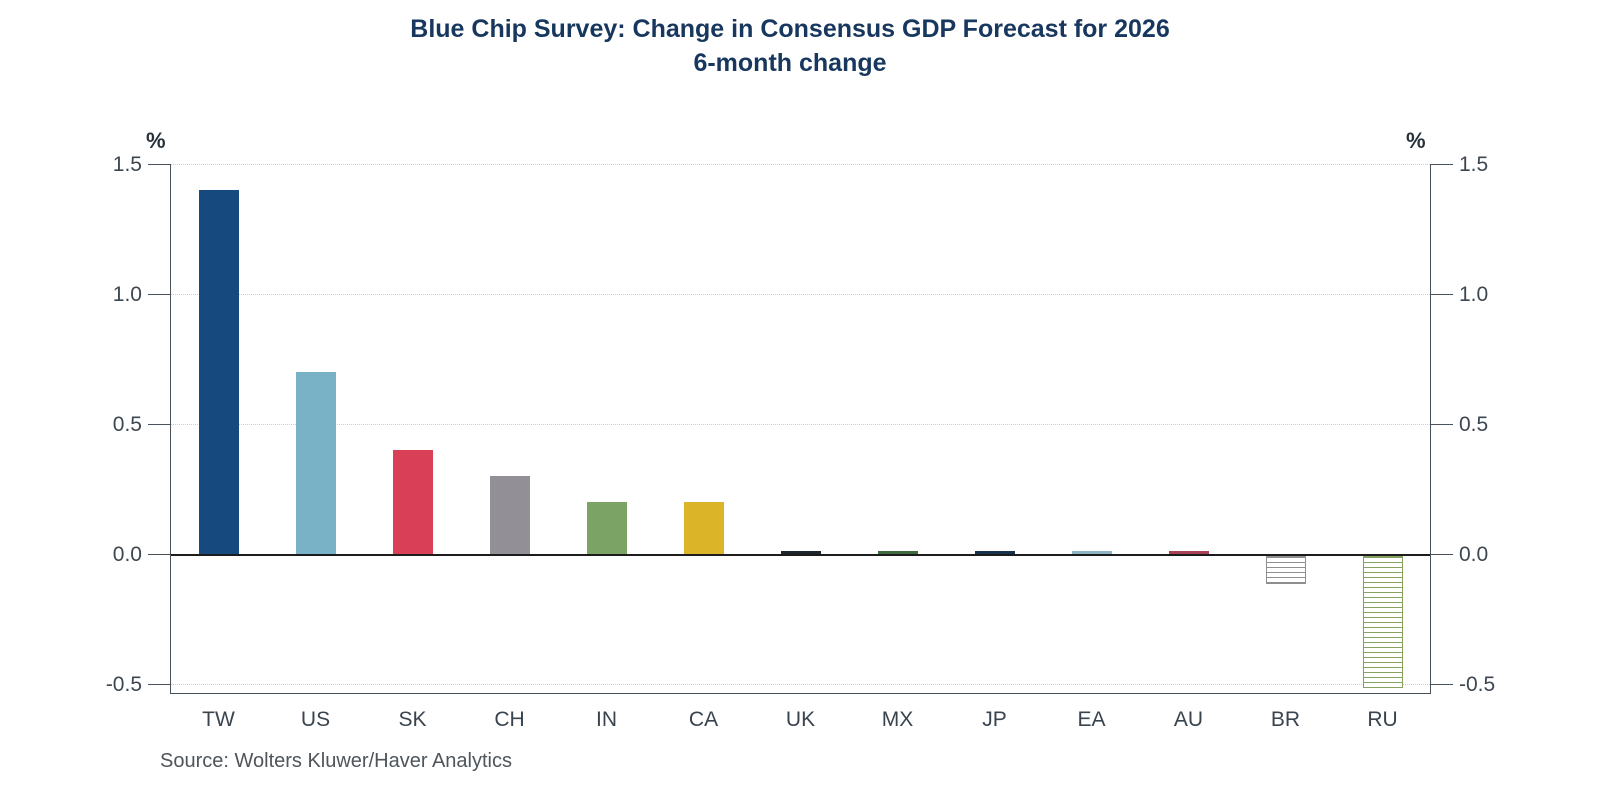 Image resolution: width=1600 pixels, height=800 pixels. Describe the element at coordinates (1188, 719) in the screenshot. I see `x-category-label-AU: AU` at that location.